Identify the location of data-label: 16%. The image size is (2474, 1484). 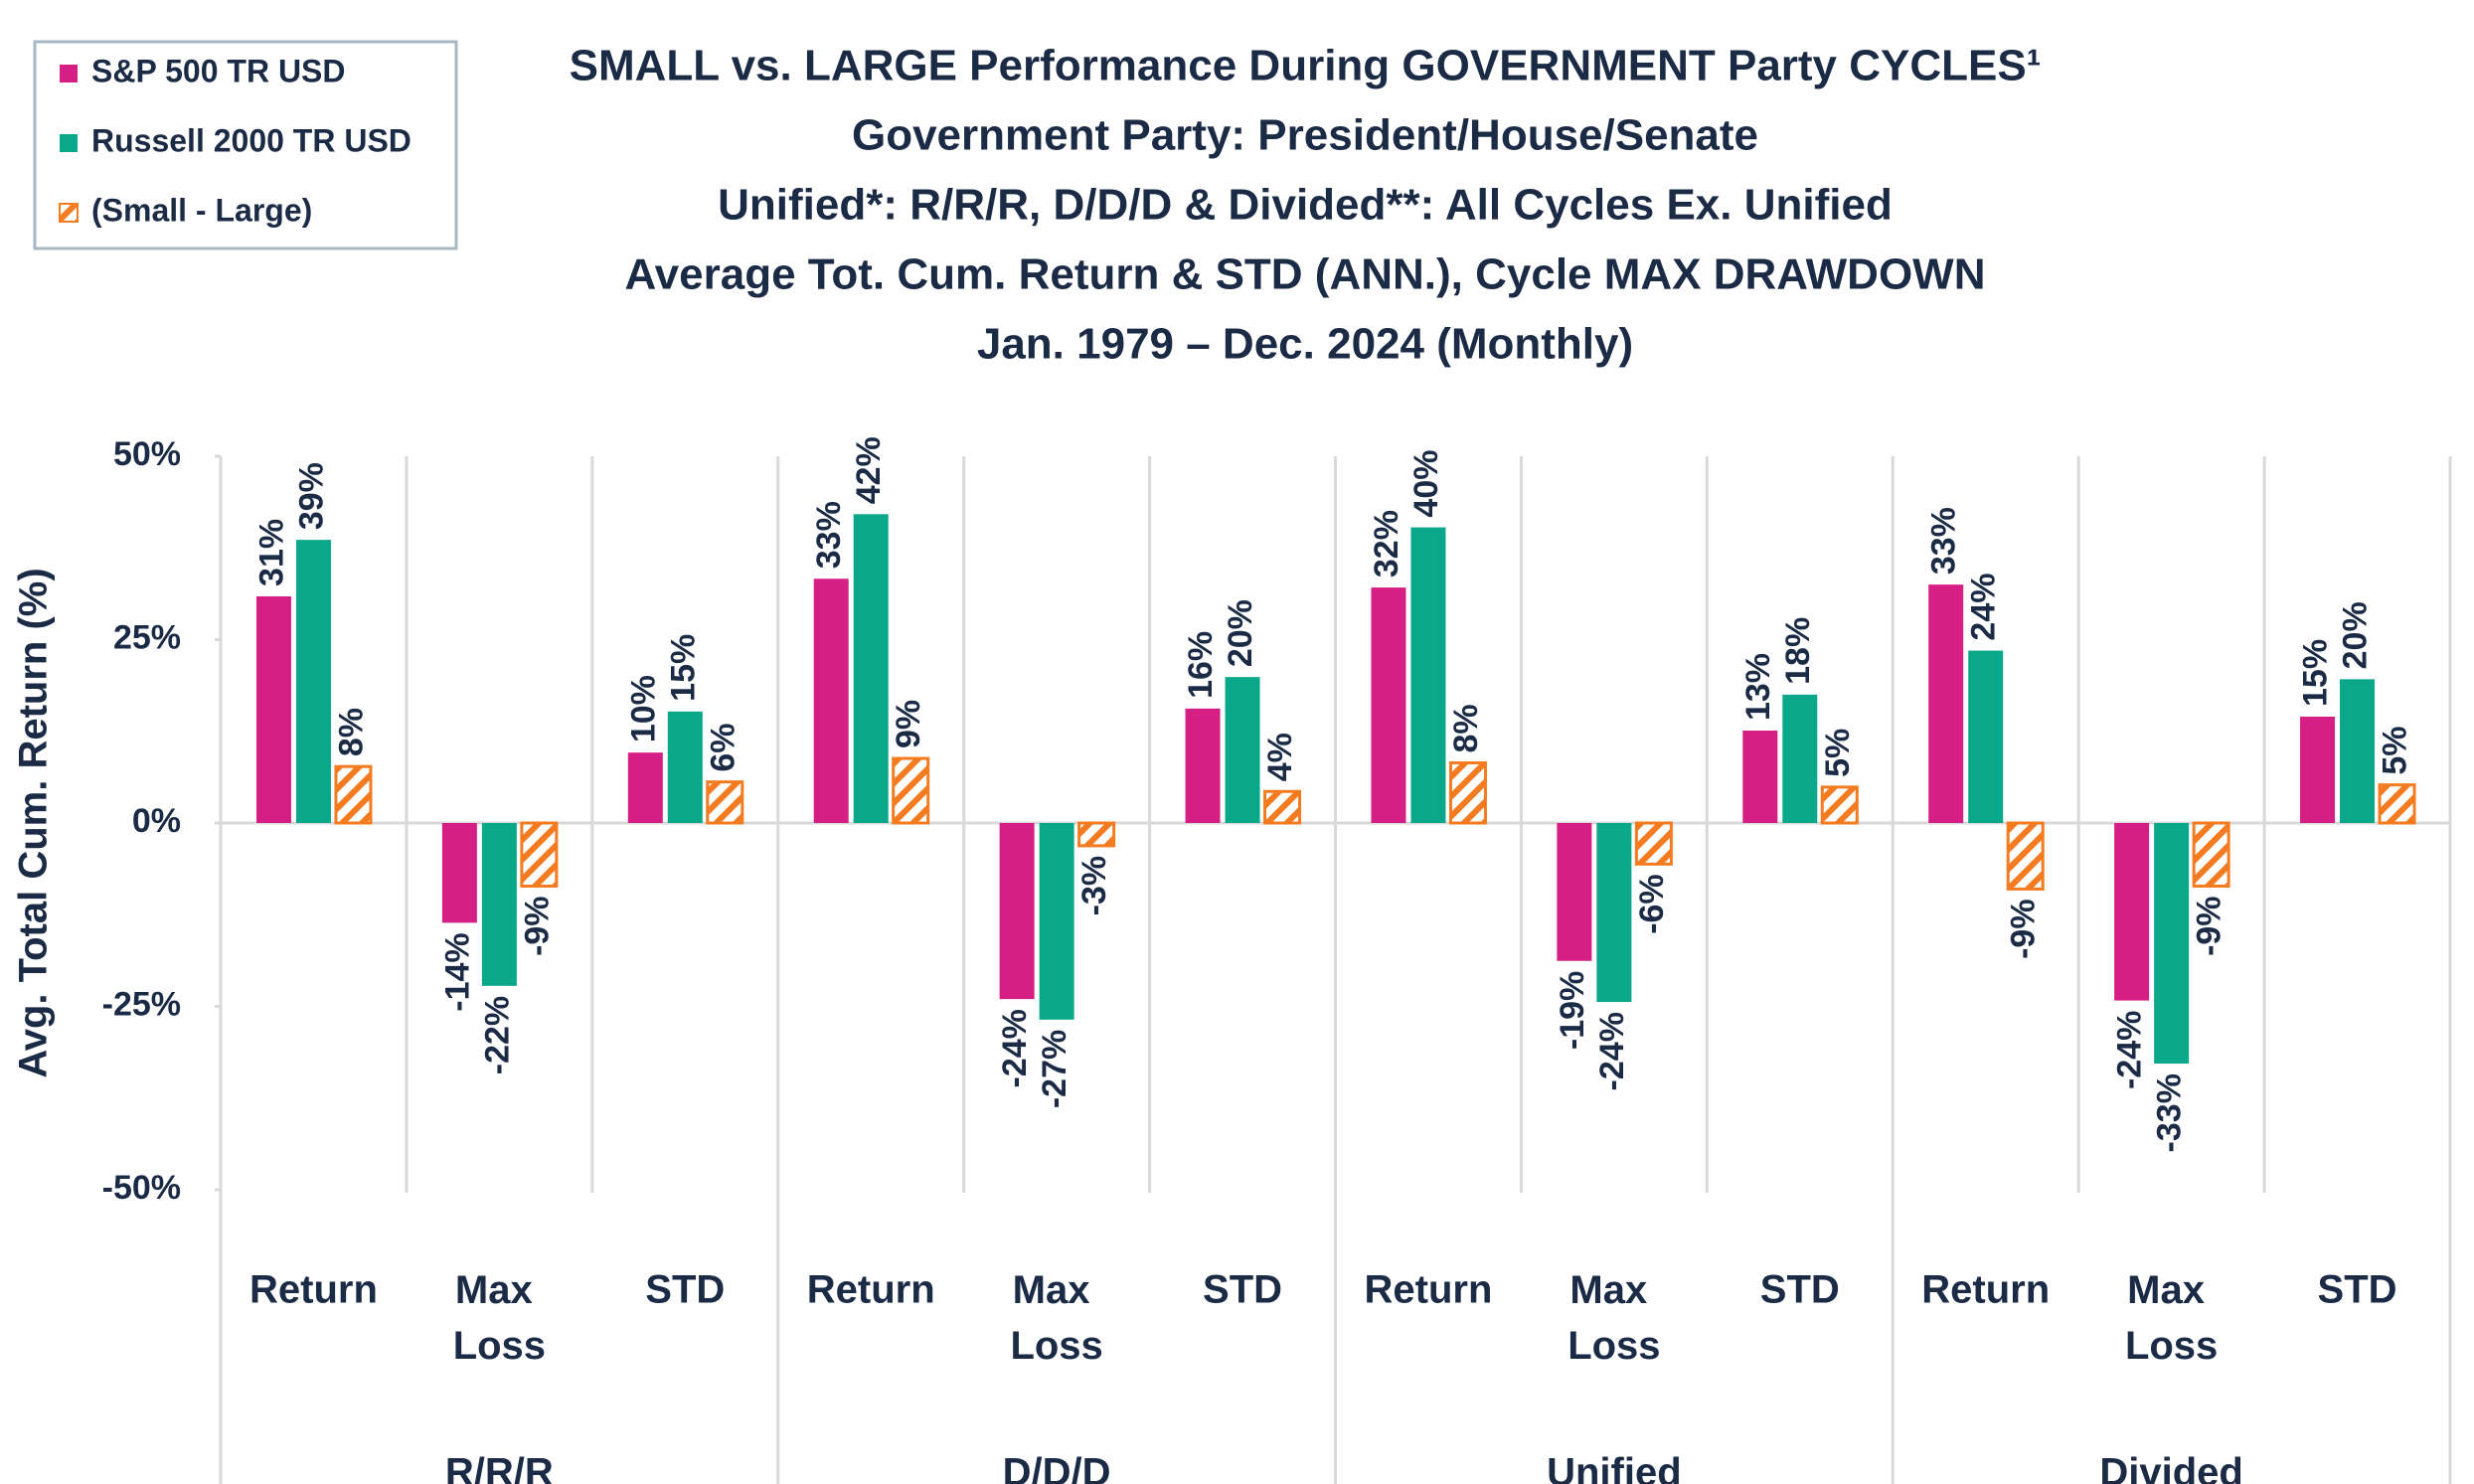
(1201, 665).